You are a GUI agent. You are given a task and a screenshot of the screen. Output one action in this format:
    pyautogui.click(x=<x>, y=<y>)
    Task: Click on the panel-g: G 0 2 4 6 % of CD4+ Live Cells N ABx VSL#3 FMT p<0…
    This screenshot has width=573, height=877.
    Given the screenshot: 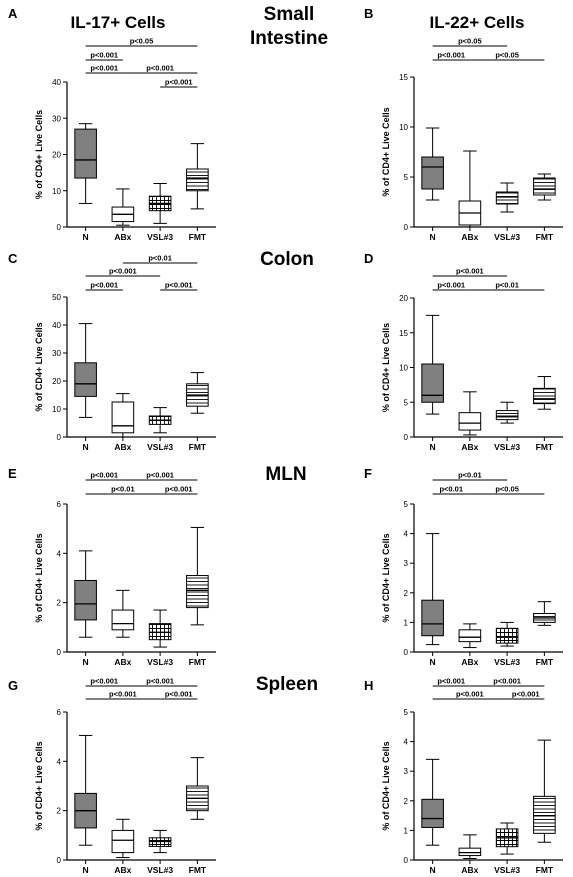 What is the action you would take?
    pyautogui.click(x=112, y=776)
    